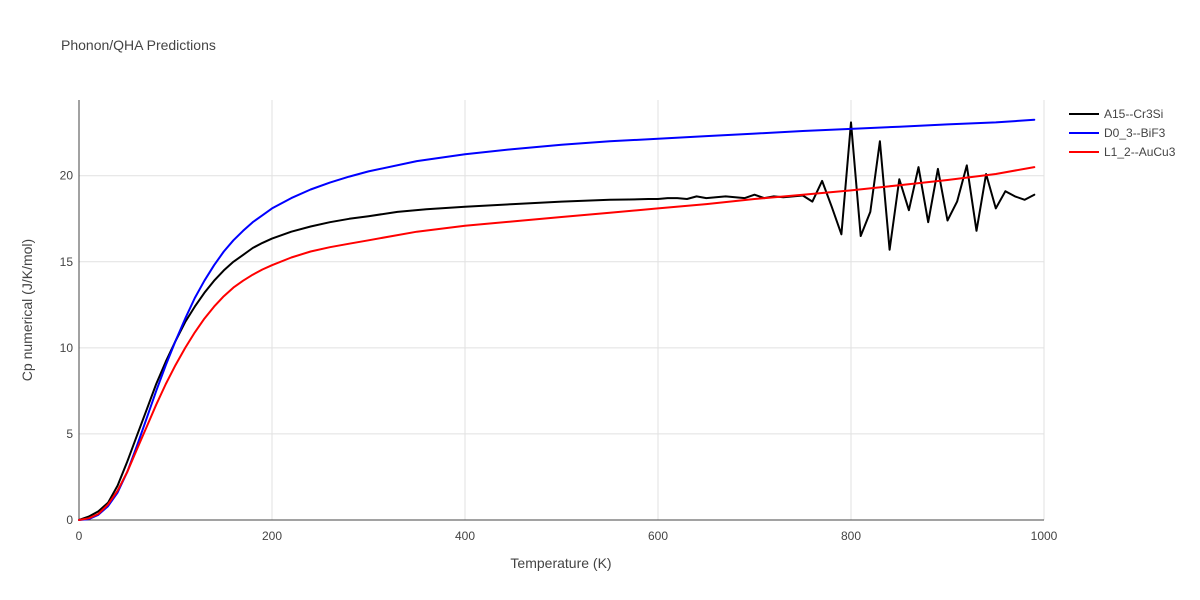 Image resolution: width=1200 pixels, height=600 pixels. I want to click on y-tick-label: 15, so click(67, 262).